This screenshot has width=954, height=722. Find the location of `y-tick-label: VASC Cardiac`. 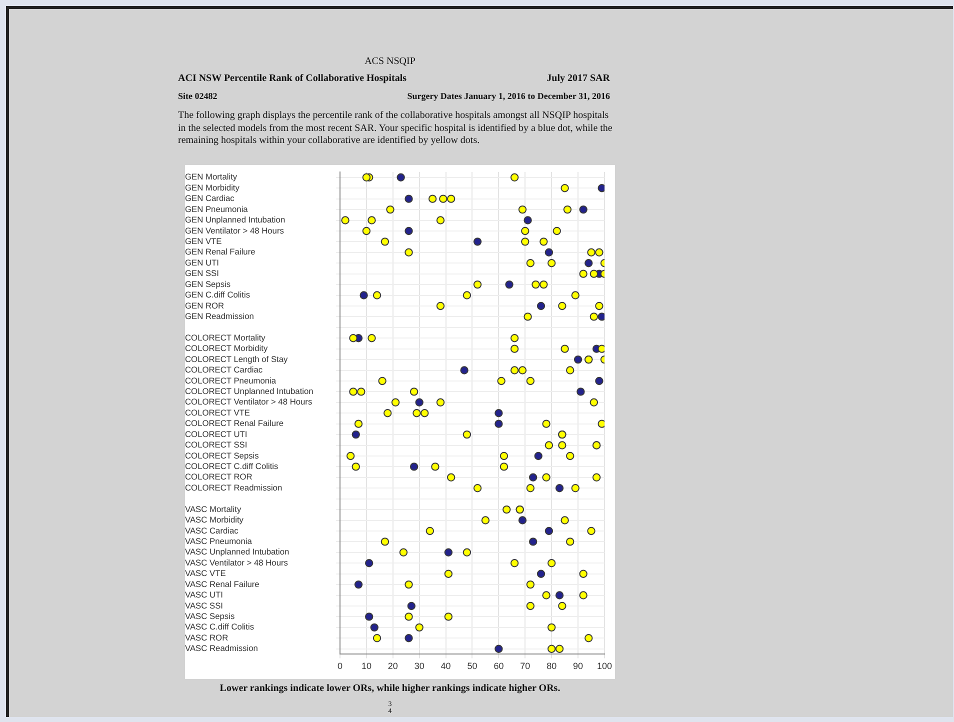

y-tick-label: VASC Cardiac is located at coordinates (211, 530).